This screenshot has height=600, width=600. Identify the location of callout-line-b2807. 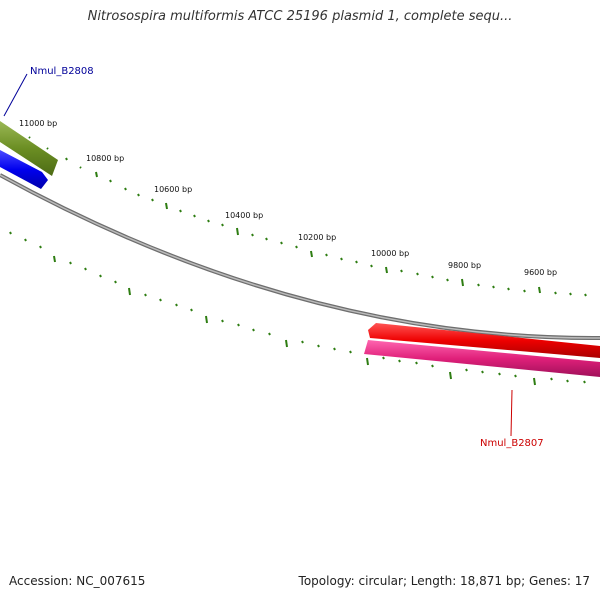
(511, 413).